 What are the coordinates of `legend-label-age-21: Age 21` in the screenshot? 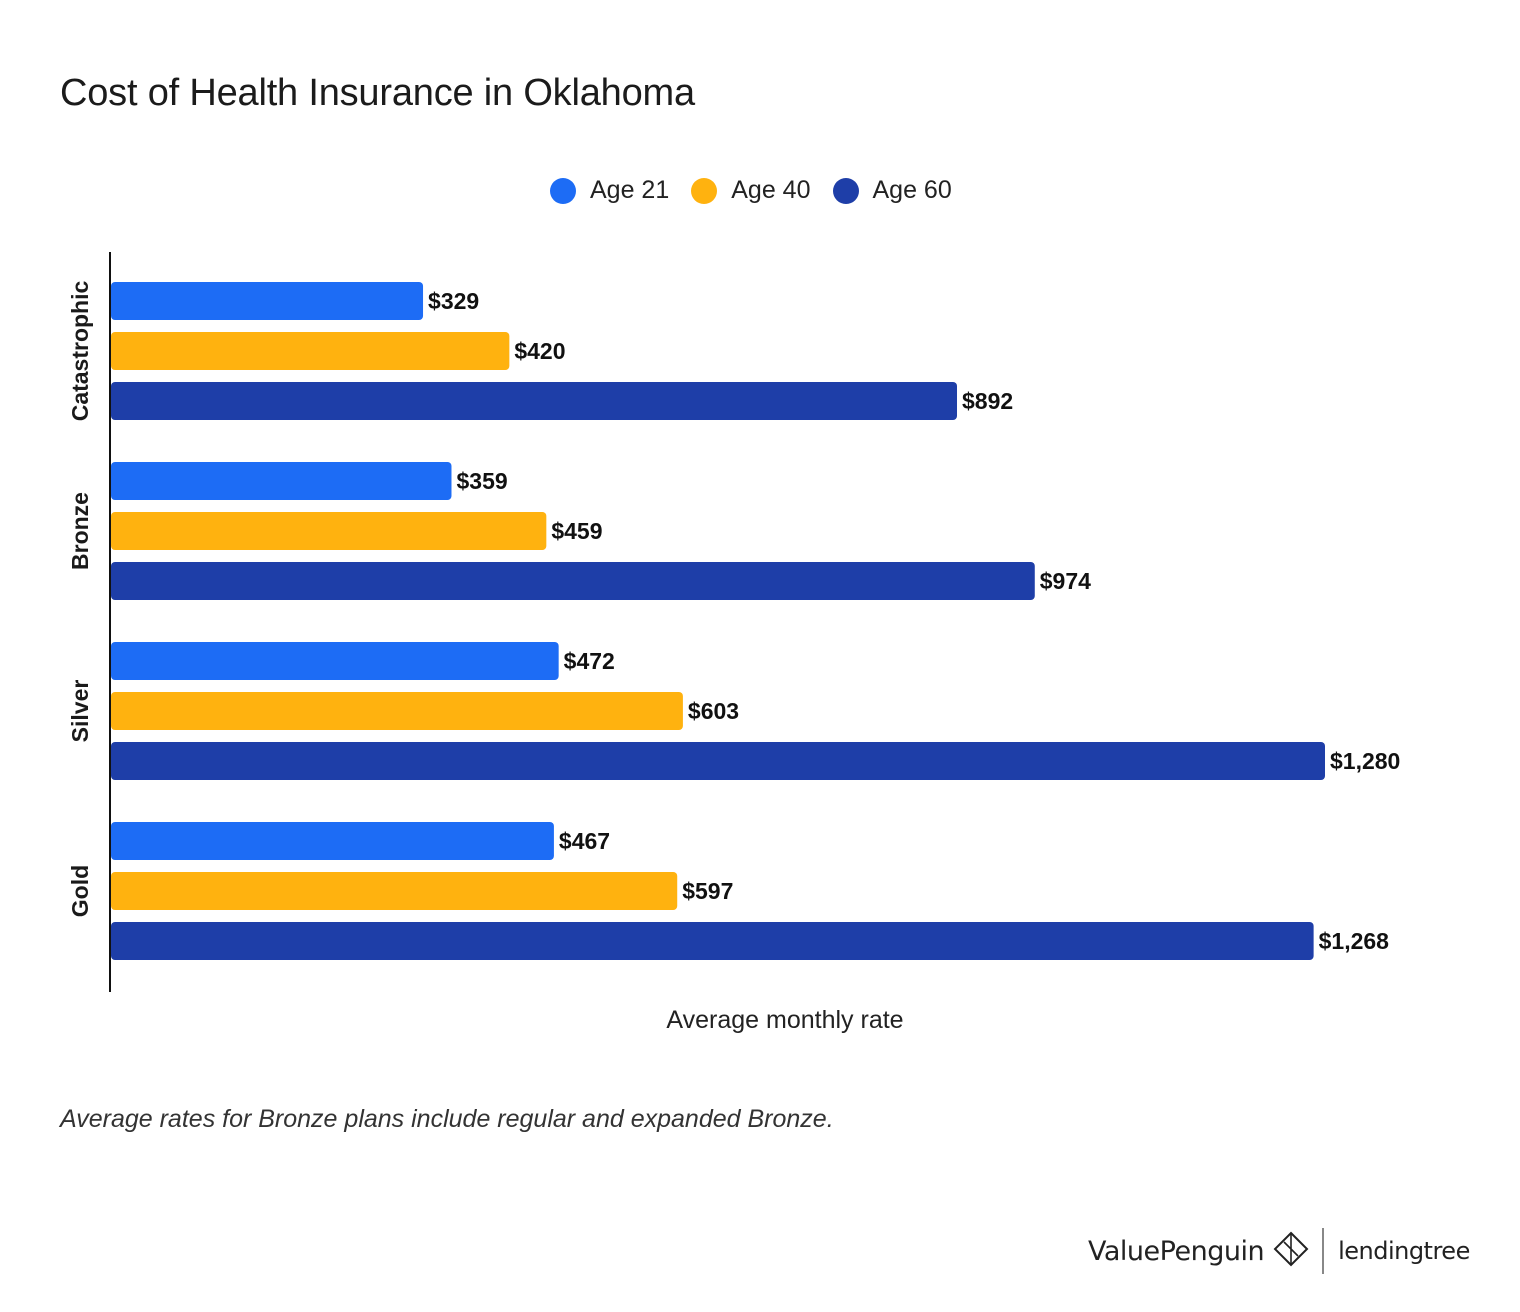 It's located at (630, 190).